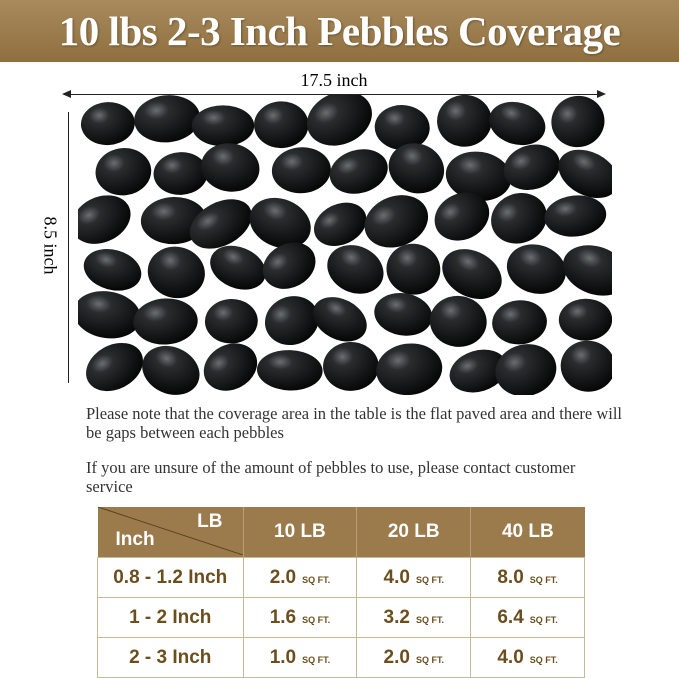 The height and width of the screenshot is (678, 679). I want to click on table-row: 1 - 2 Inch 1.6 SQ FT. 3.2 SQ FT. 6.4 SQ FT., so click(341, 617).